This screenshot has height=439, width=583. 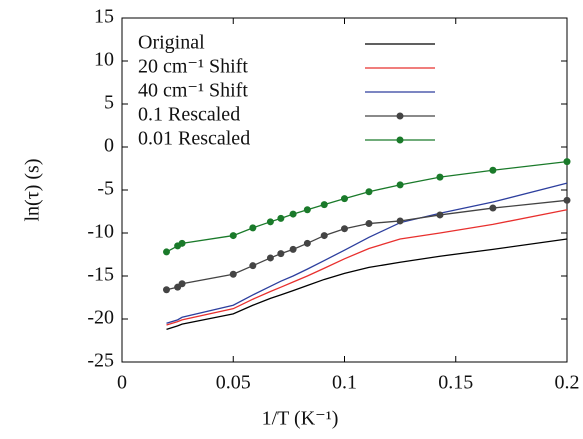 What do you see at coordinates (567, 383) in the screenshot?
I see `x-tick-label: 0.2` at bounding box center [567, 383].